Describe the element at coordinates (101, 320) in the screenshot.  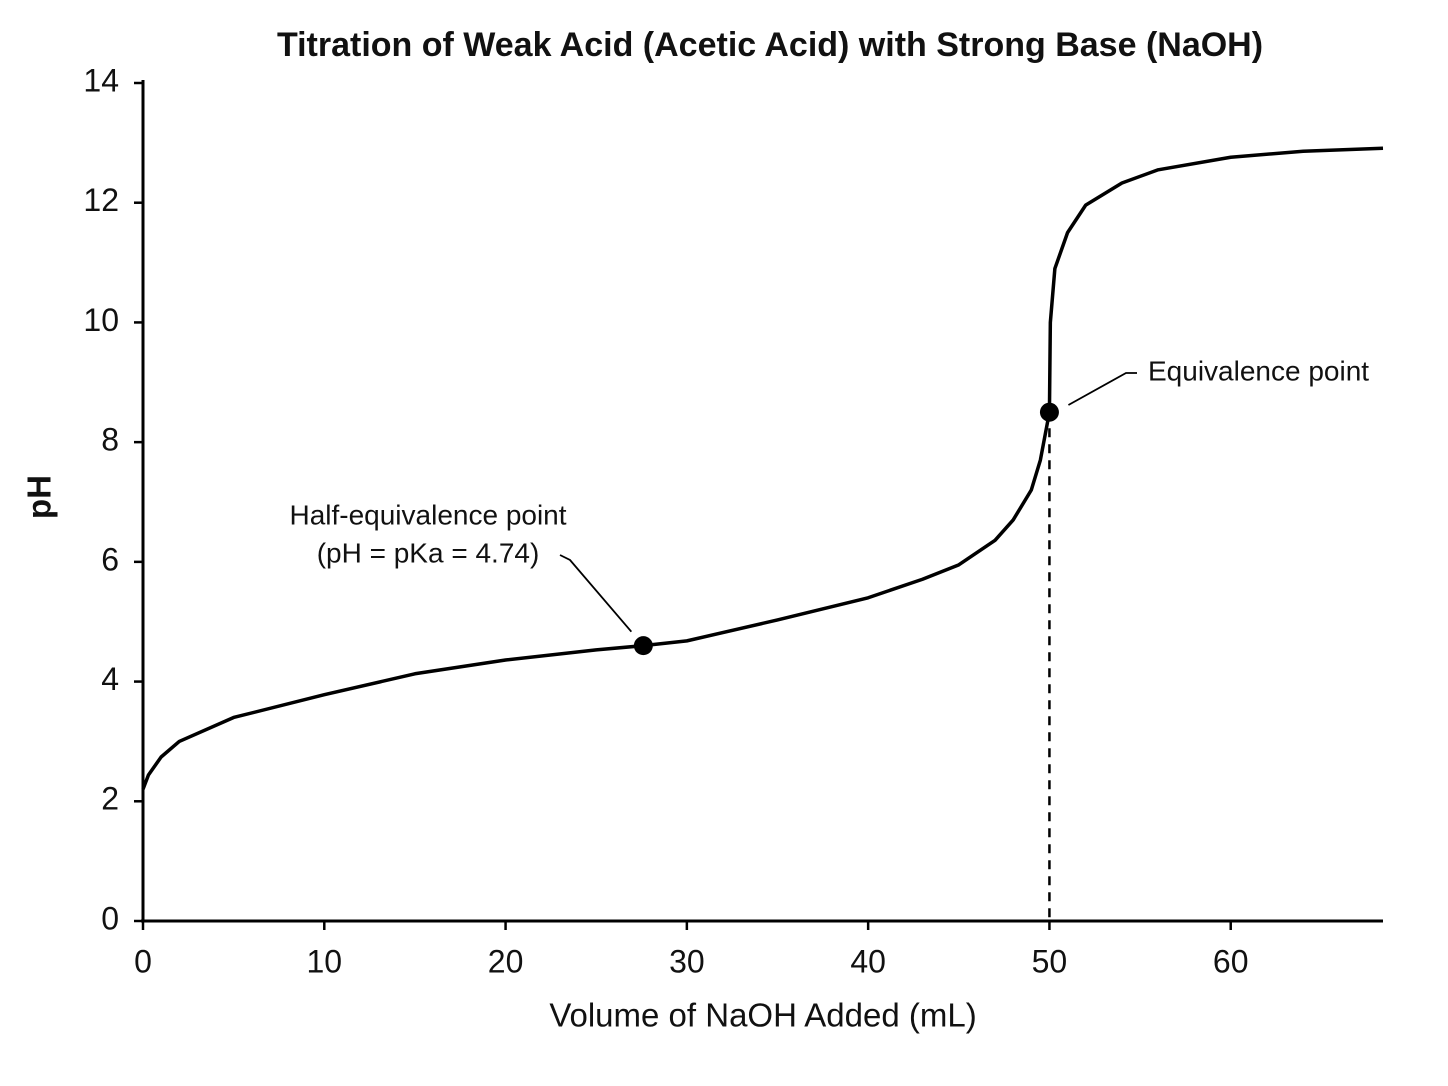
I see `y-tick-label: 10` at that location.